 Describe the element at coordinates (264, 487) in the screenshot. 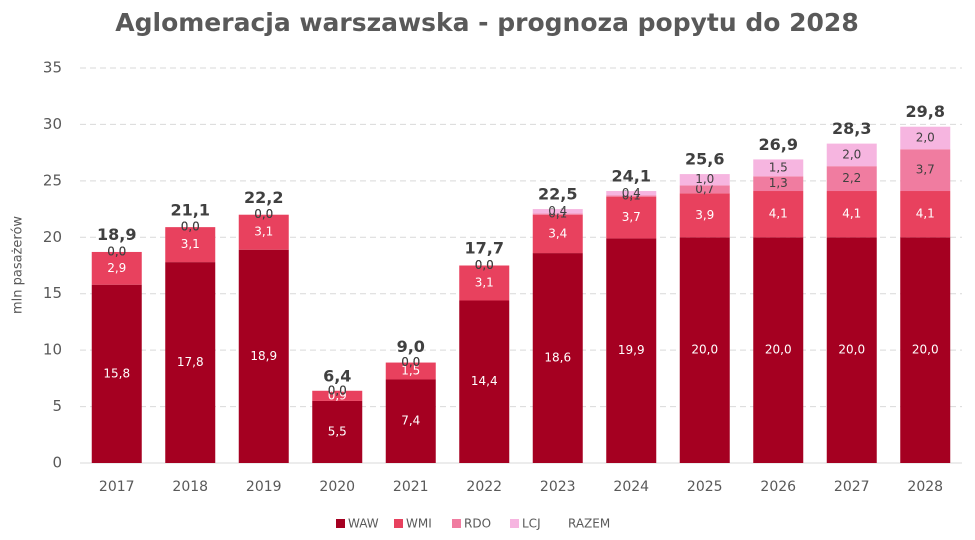

I see `x-tick-label: 2019` at that location.